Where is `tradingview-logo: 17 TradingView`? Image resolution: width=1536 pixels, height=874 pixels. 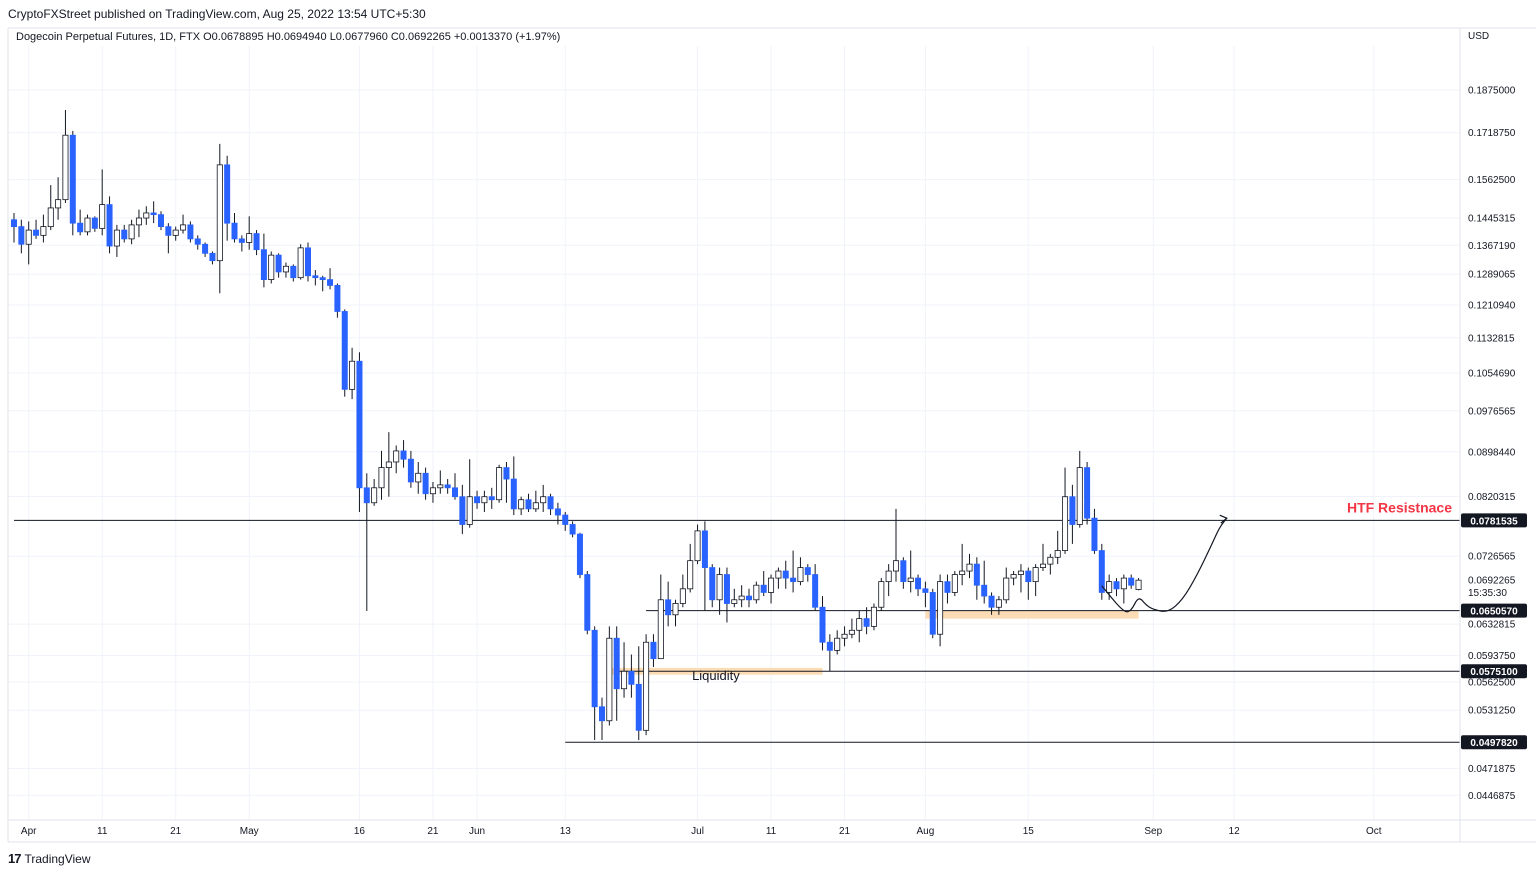 tradingview-logo: 17 TradingView is located at coordinates (49, 858).